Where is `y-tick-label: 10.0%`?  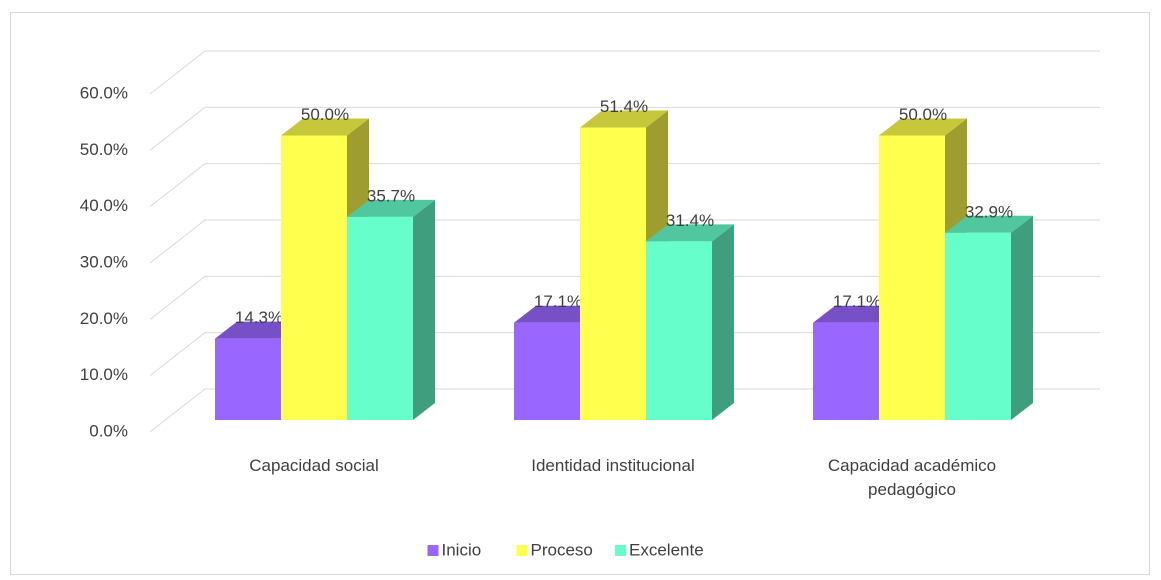
y-tick-label: 10.0% is located at coordinates (104, 374).